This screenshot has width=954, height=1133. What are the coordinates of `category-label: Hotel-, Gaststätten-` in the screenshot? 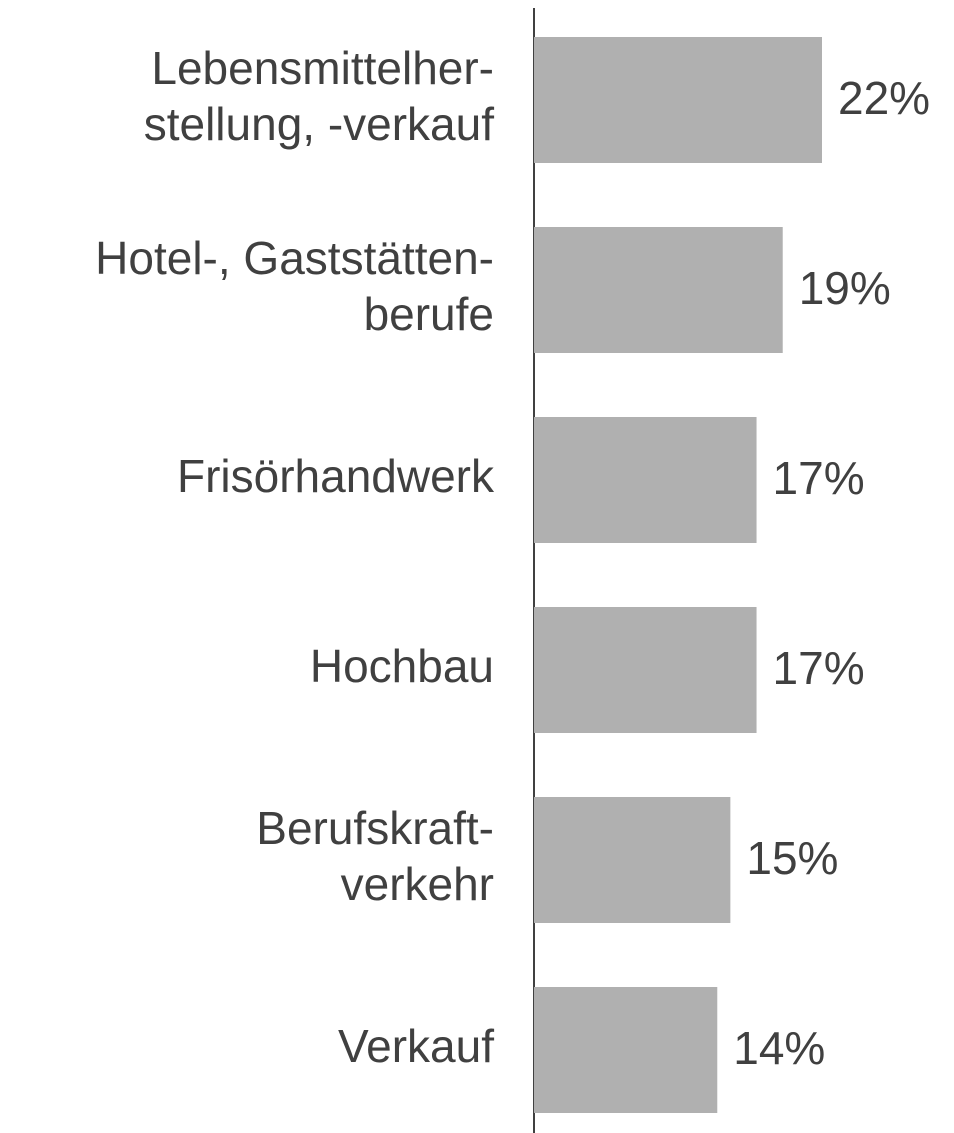 It's located at (294, 258).